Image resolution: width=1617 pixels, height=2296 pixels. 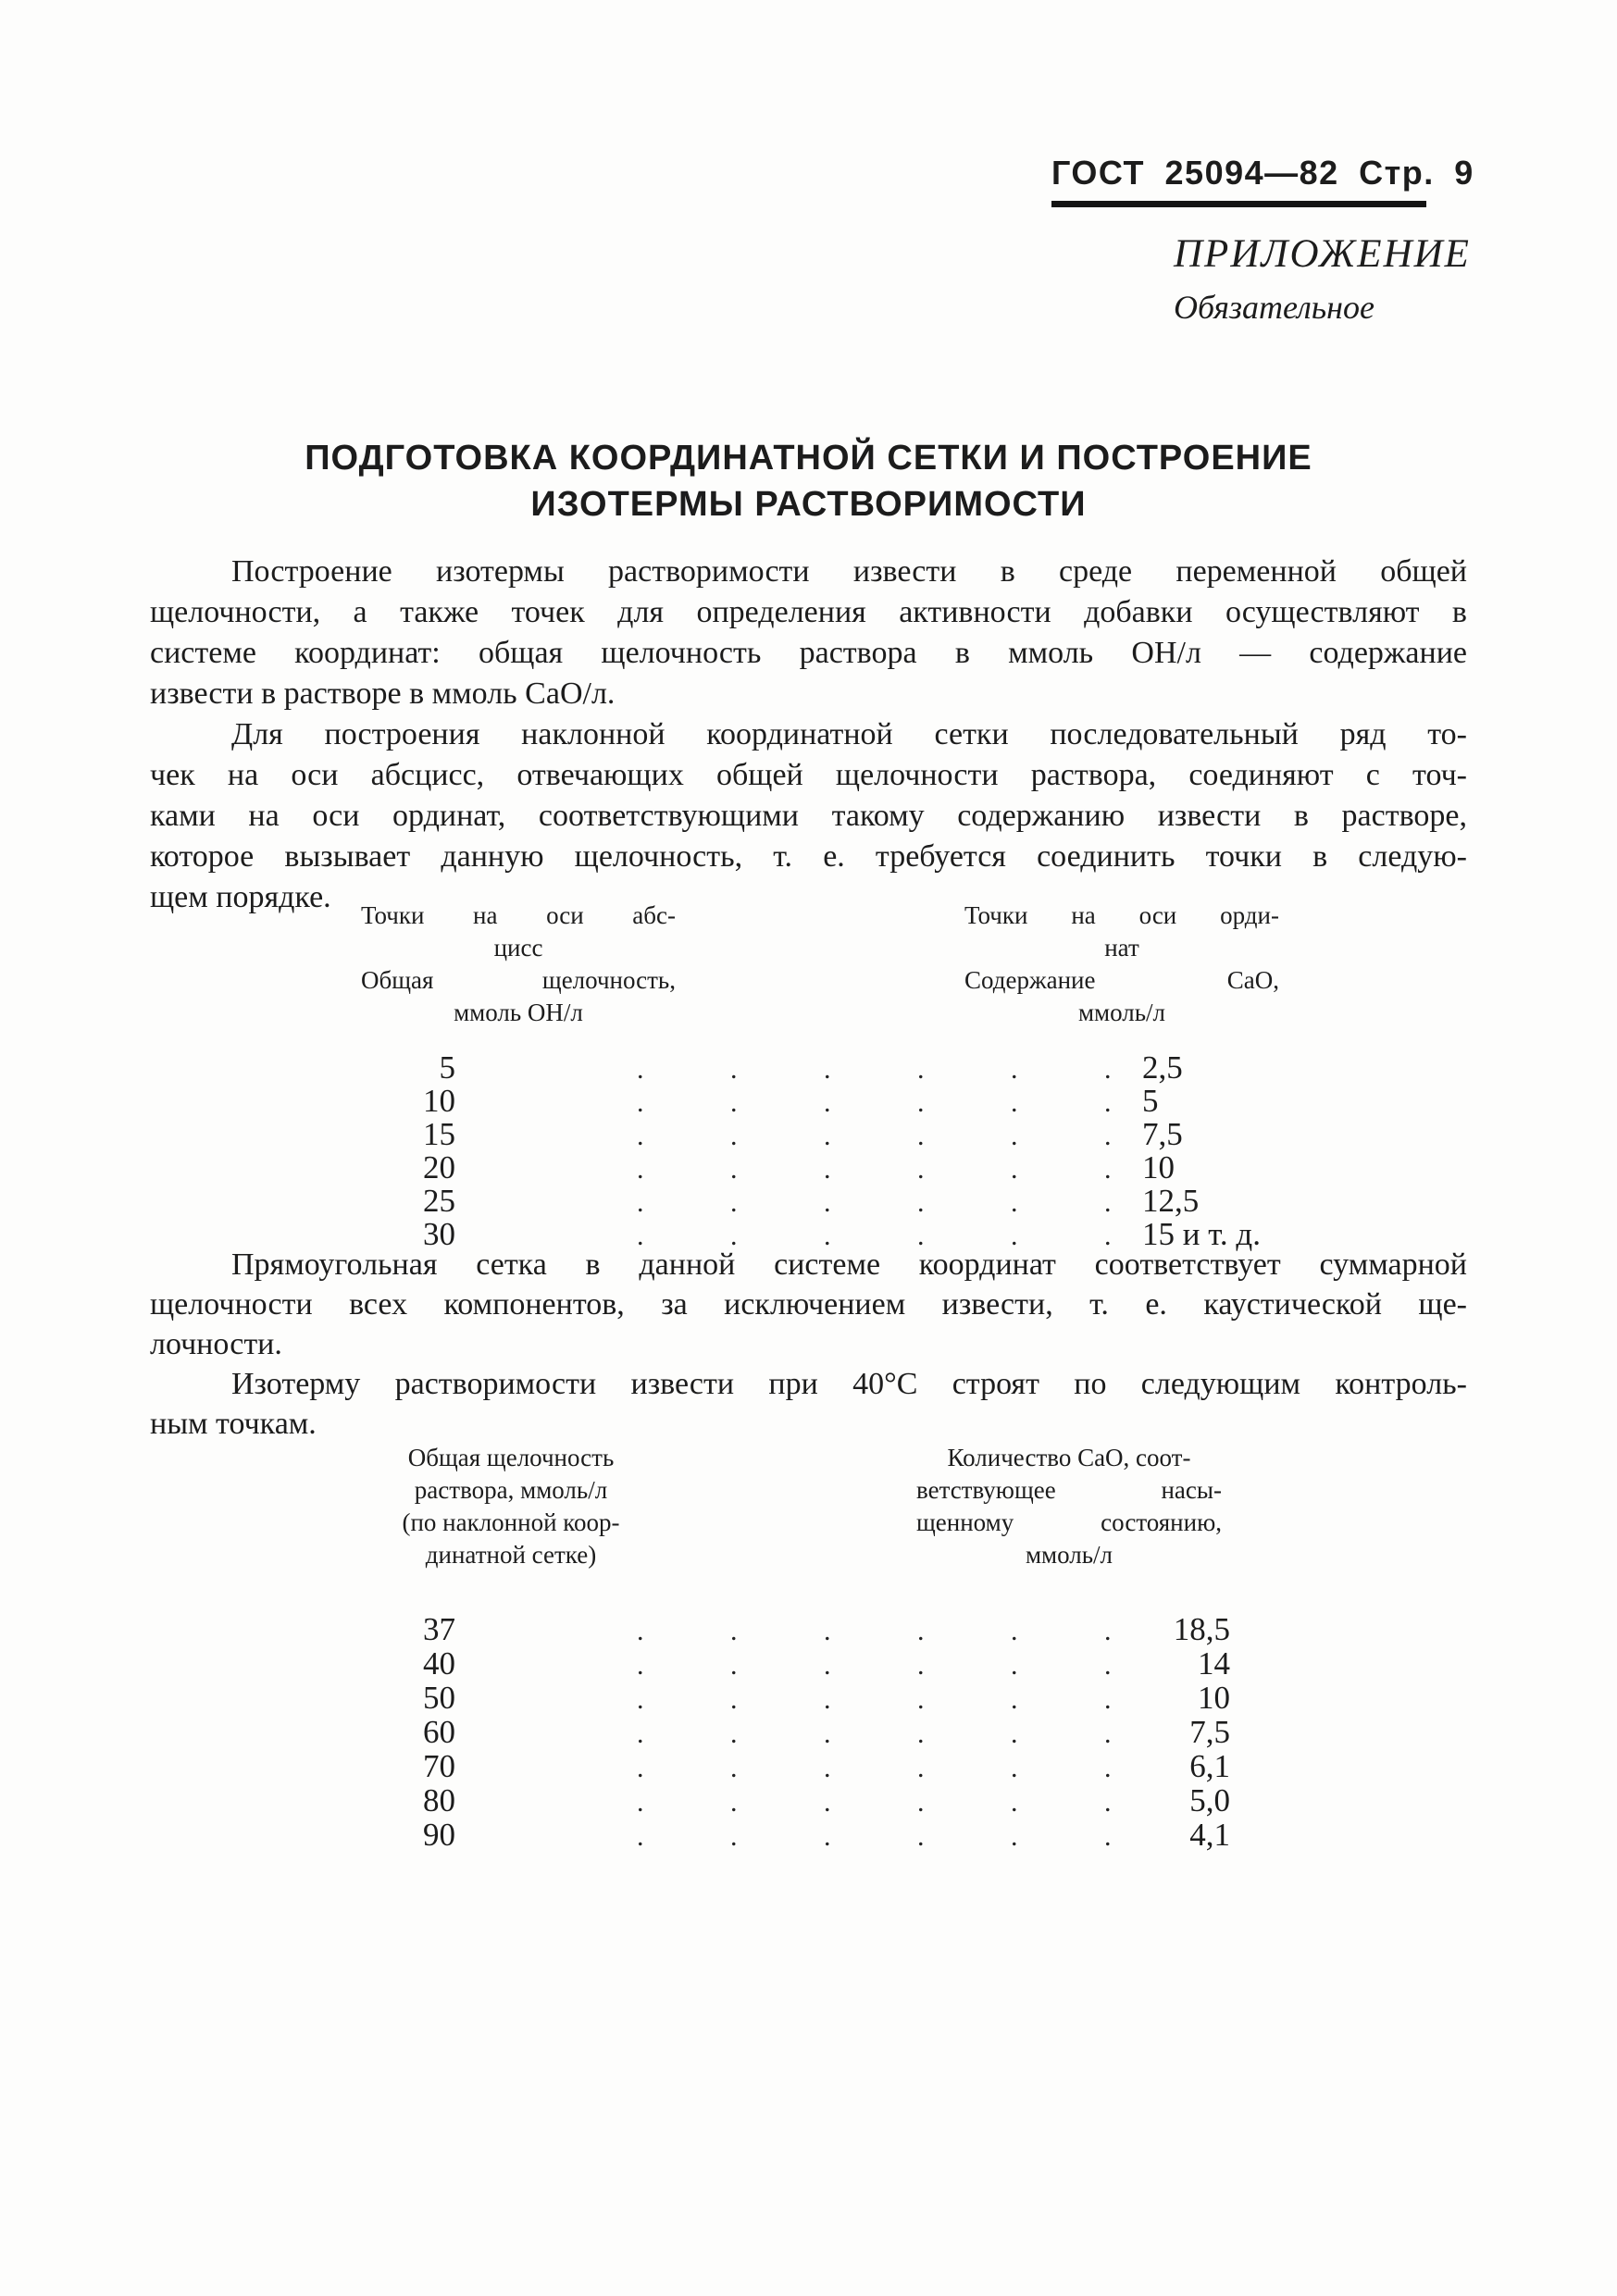 I want to click on cell-cao: 2,5, so click(x=1163, y=1067).